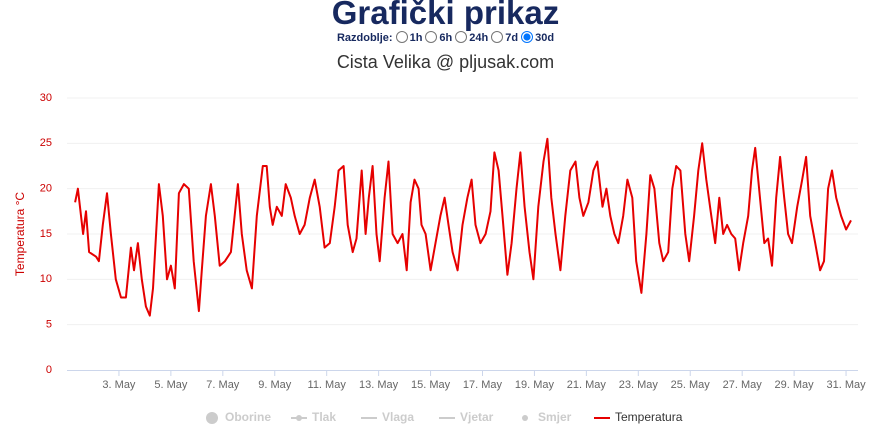 The height and width of the screenshot is (438, 891). What do you see at coordinates (275, 385) in the screenshot?
I see `x-tick-label: 9. May` at bounding box center [275, 385].